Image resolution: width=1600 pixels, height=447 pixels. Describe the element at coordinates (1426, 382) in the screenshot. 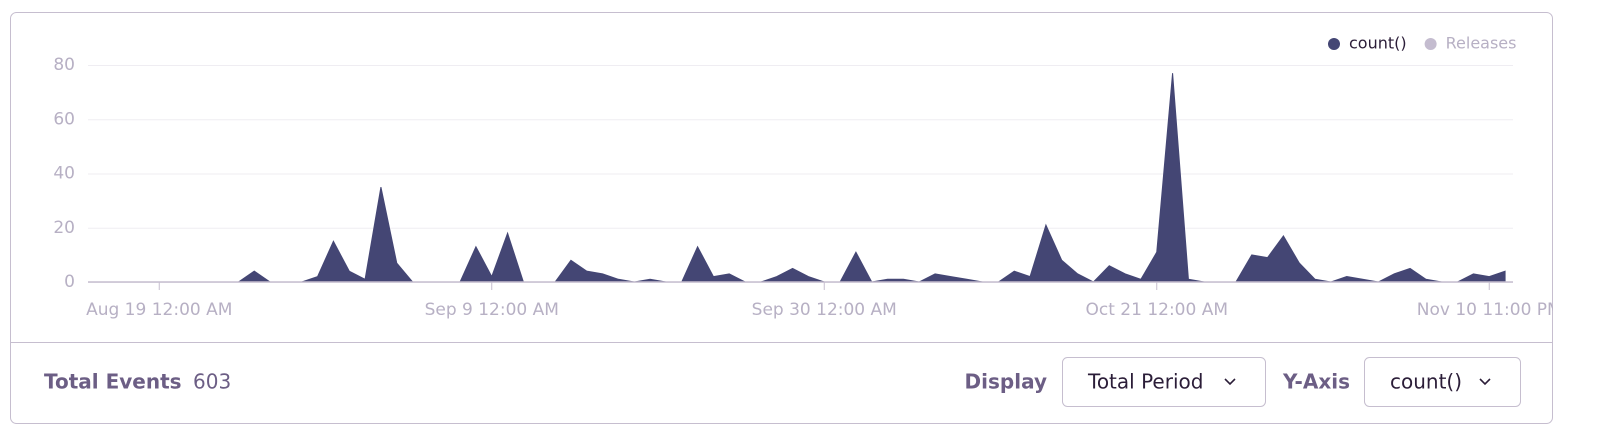

I see `dropdown-value: count()` at that location.